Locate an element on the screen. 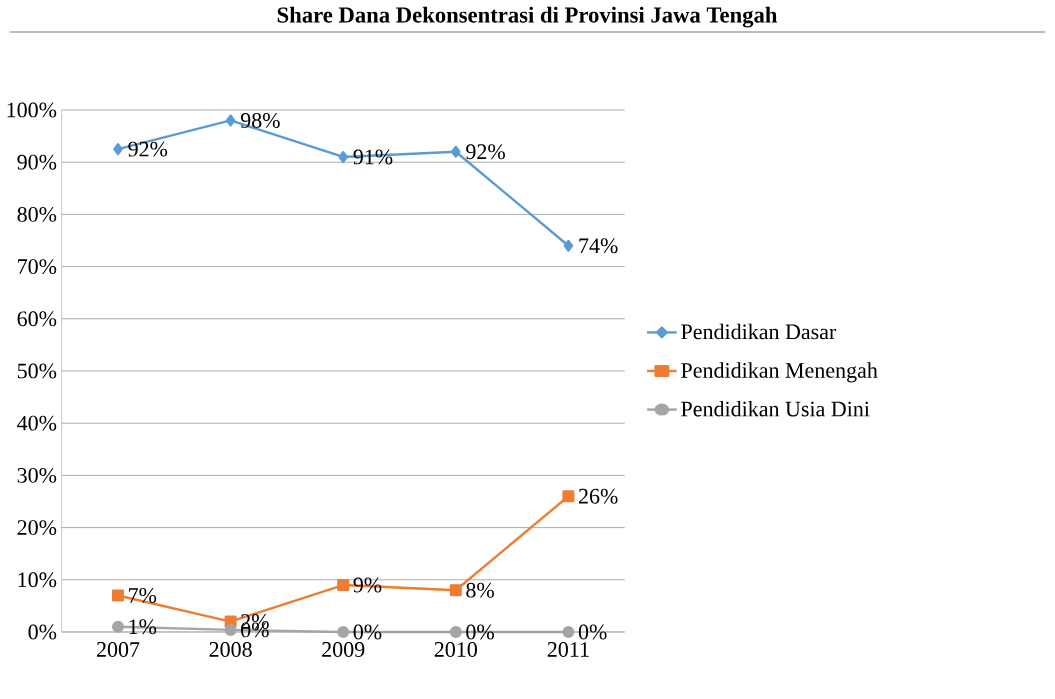 The image size is (1055, 699). data-label: 74% is located at coordinates (598, 246).